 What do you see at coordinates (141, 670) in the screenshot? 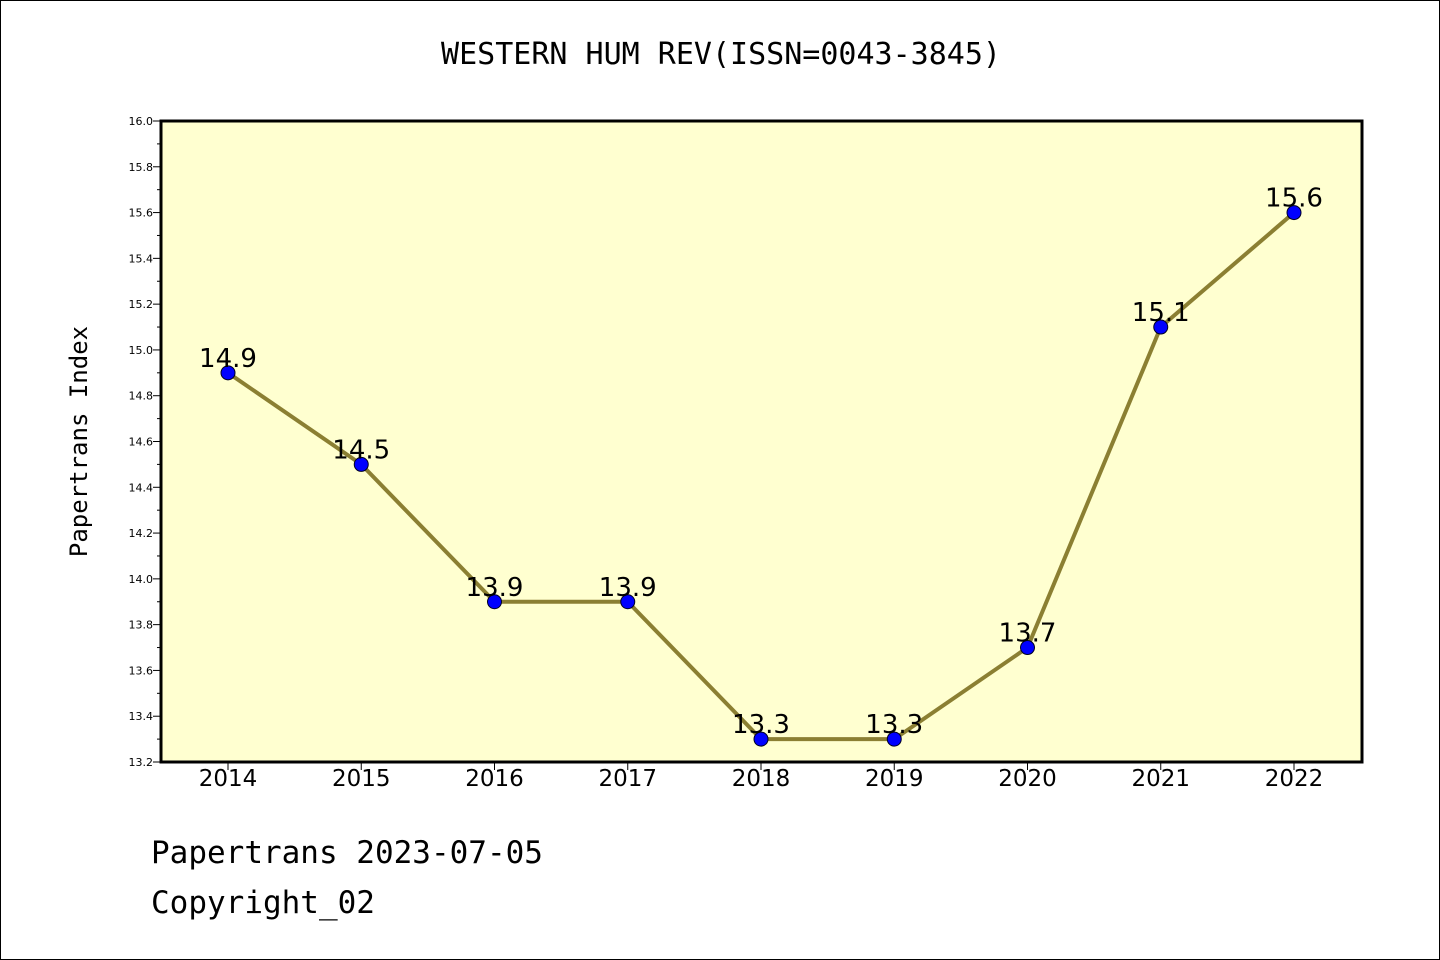
I see `y-tick-label: 13.6` at bounding box center [141, 670].